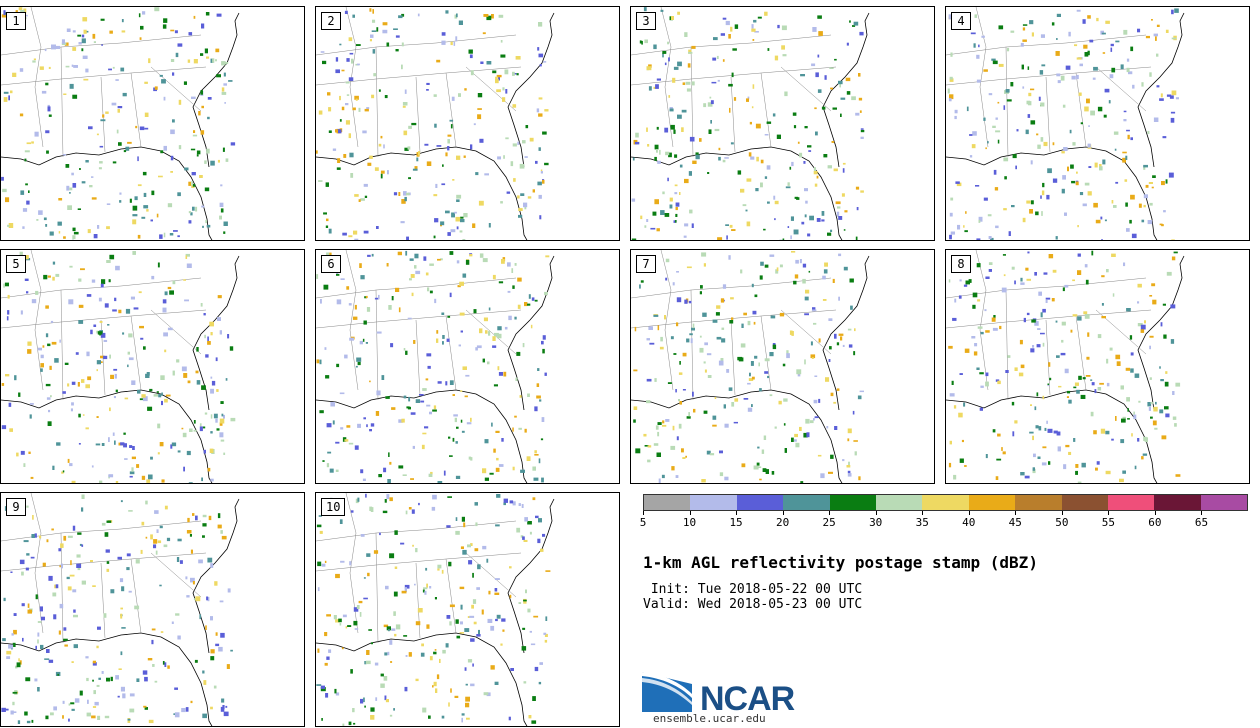 The height and width of the screenshot is (728, 1260). I want to click on colorbar-tick-label: 35, so click(922, 522).